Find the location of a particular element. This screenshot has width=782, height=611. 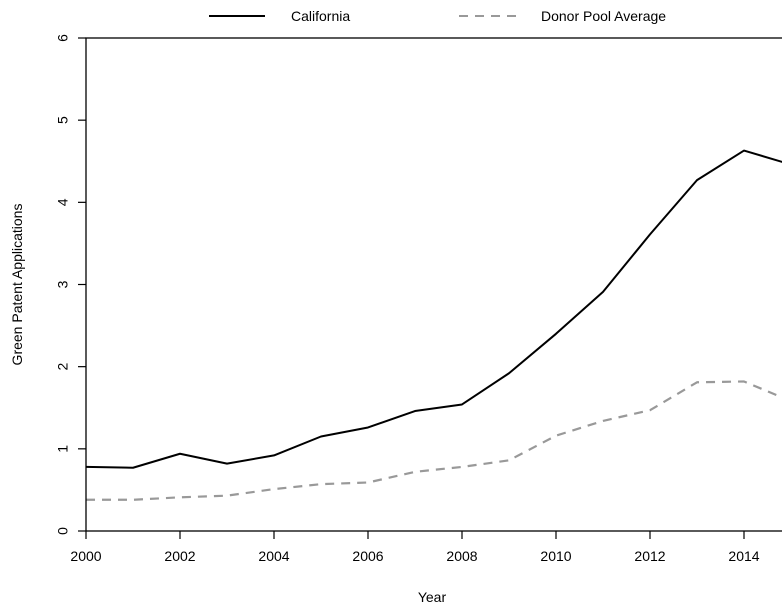

y-tick-label: 5 is located at coordinates (63, 120).